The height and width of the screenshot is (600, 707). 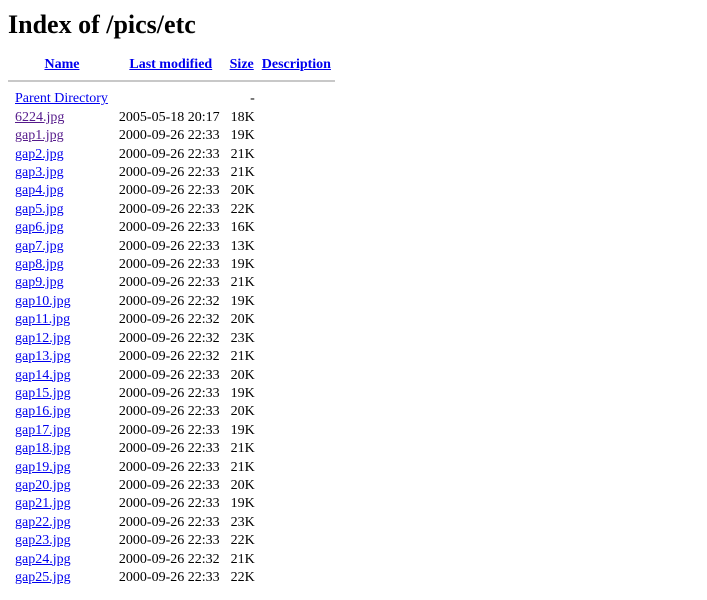 What do you see at coordinates (39, 191) in the screenshot?
I see `file-link: gap4.jpg` at bounding box center [39, 191].